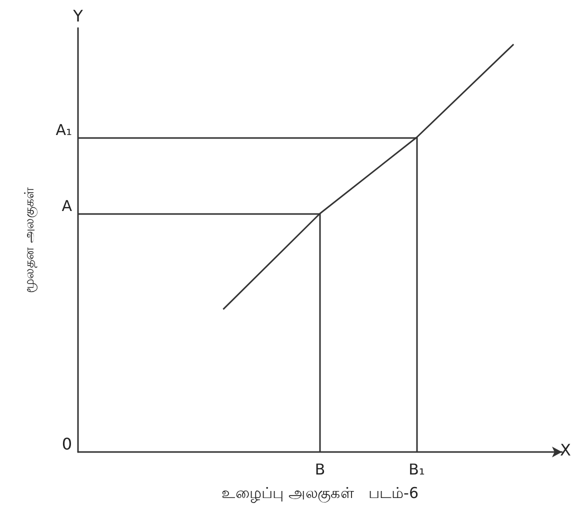  Describe the element at coordinates (67, 444) in the screenshot. I see `text: 0` at that location.